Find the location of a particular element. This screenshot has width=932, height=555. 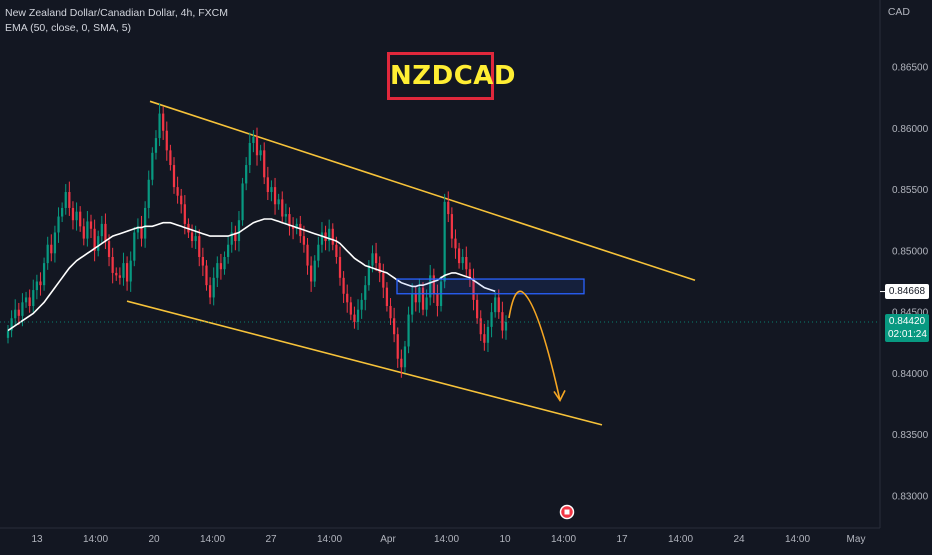

price-tick-label: 0.83000 is located at coordinates (910, 497).